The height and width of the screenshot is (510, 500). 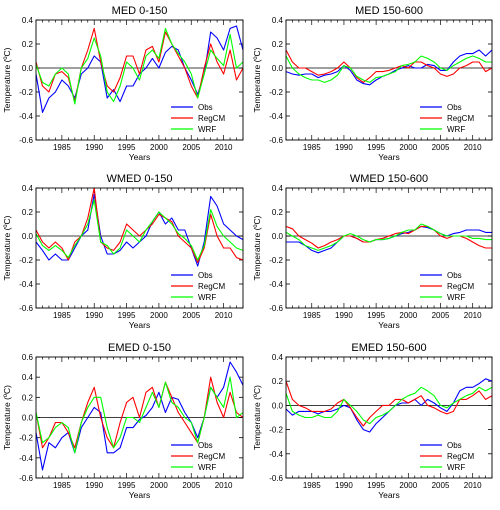 I want to click on panel-title: MED 0-150, so click(x=140, y=11).